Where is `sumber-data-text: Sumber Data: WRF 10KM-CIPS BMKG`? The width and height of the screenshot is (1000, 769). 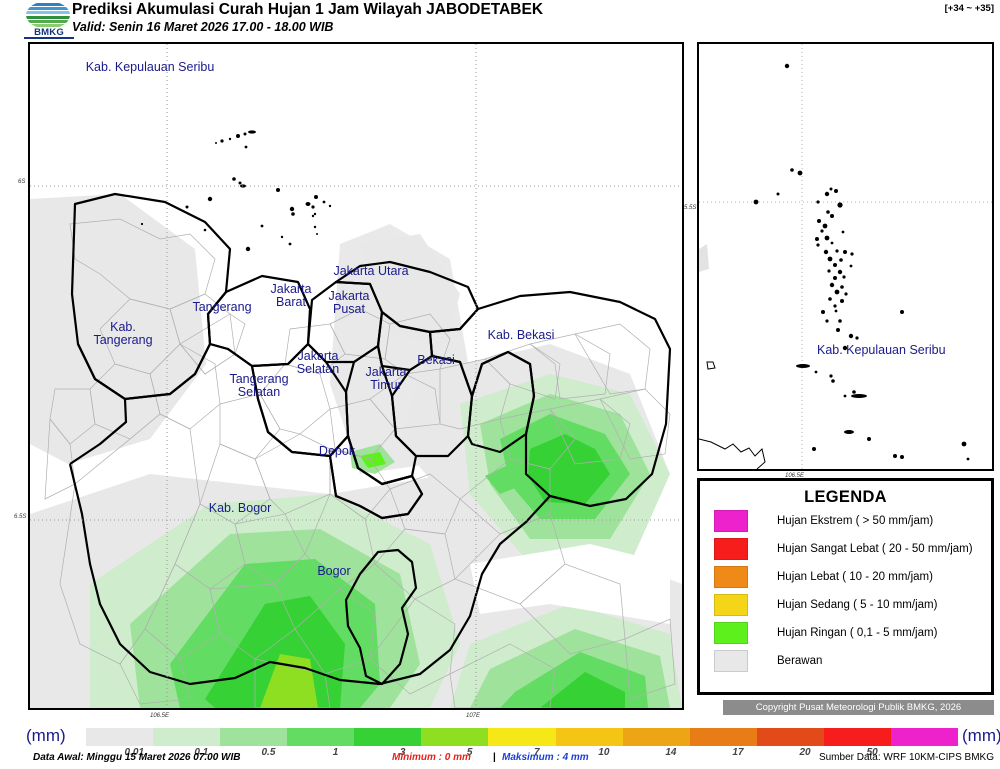 sumber-data-text: Sumber Data: WRF 10KM-CIPS BMKG is located at coordinates (906, 757).